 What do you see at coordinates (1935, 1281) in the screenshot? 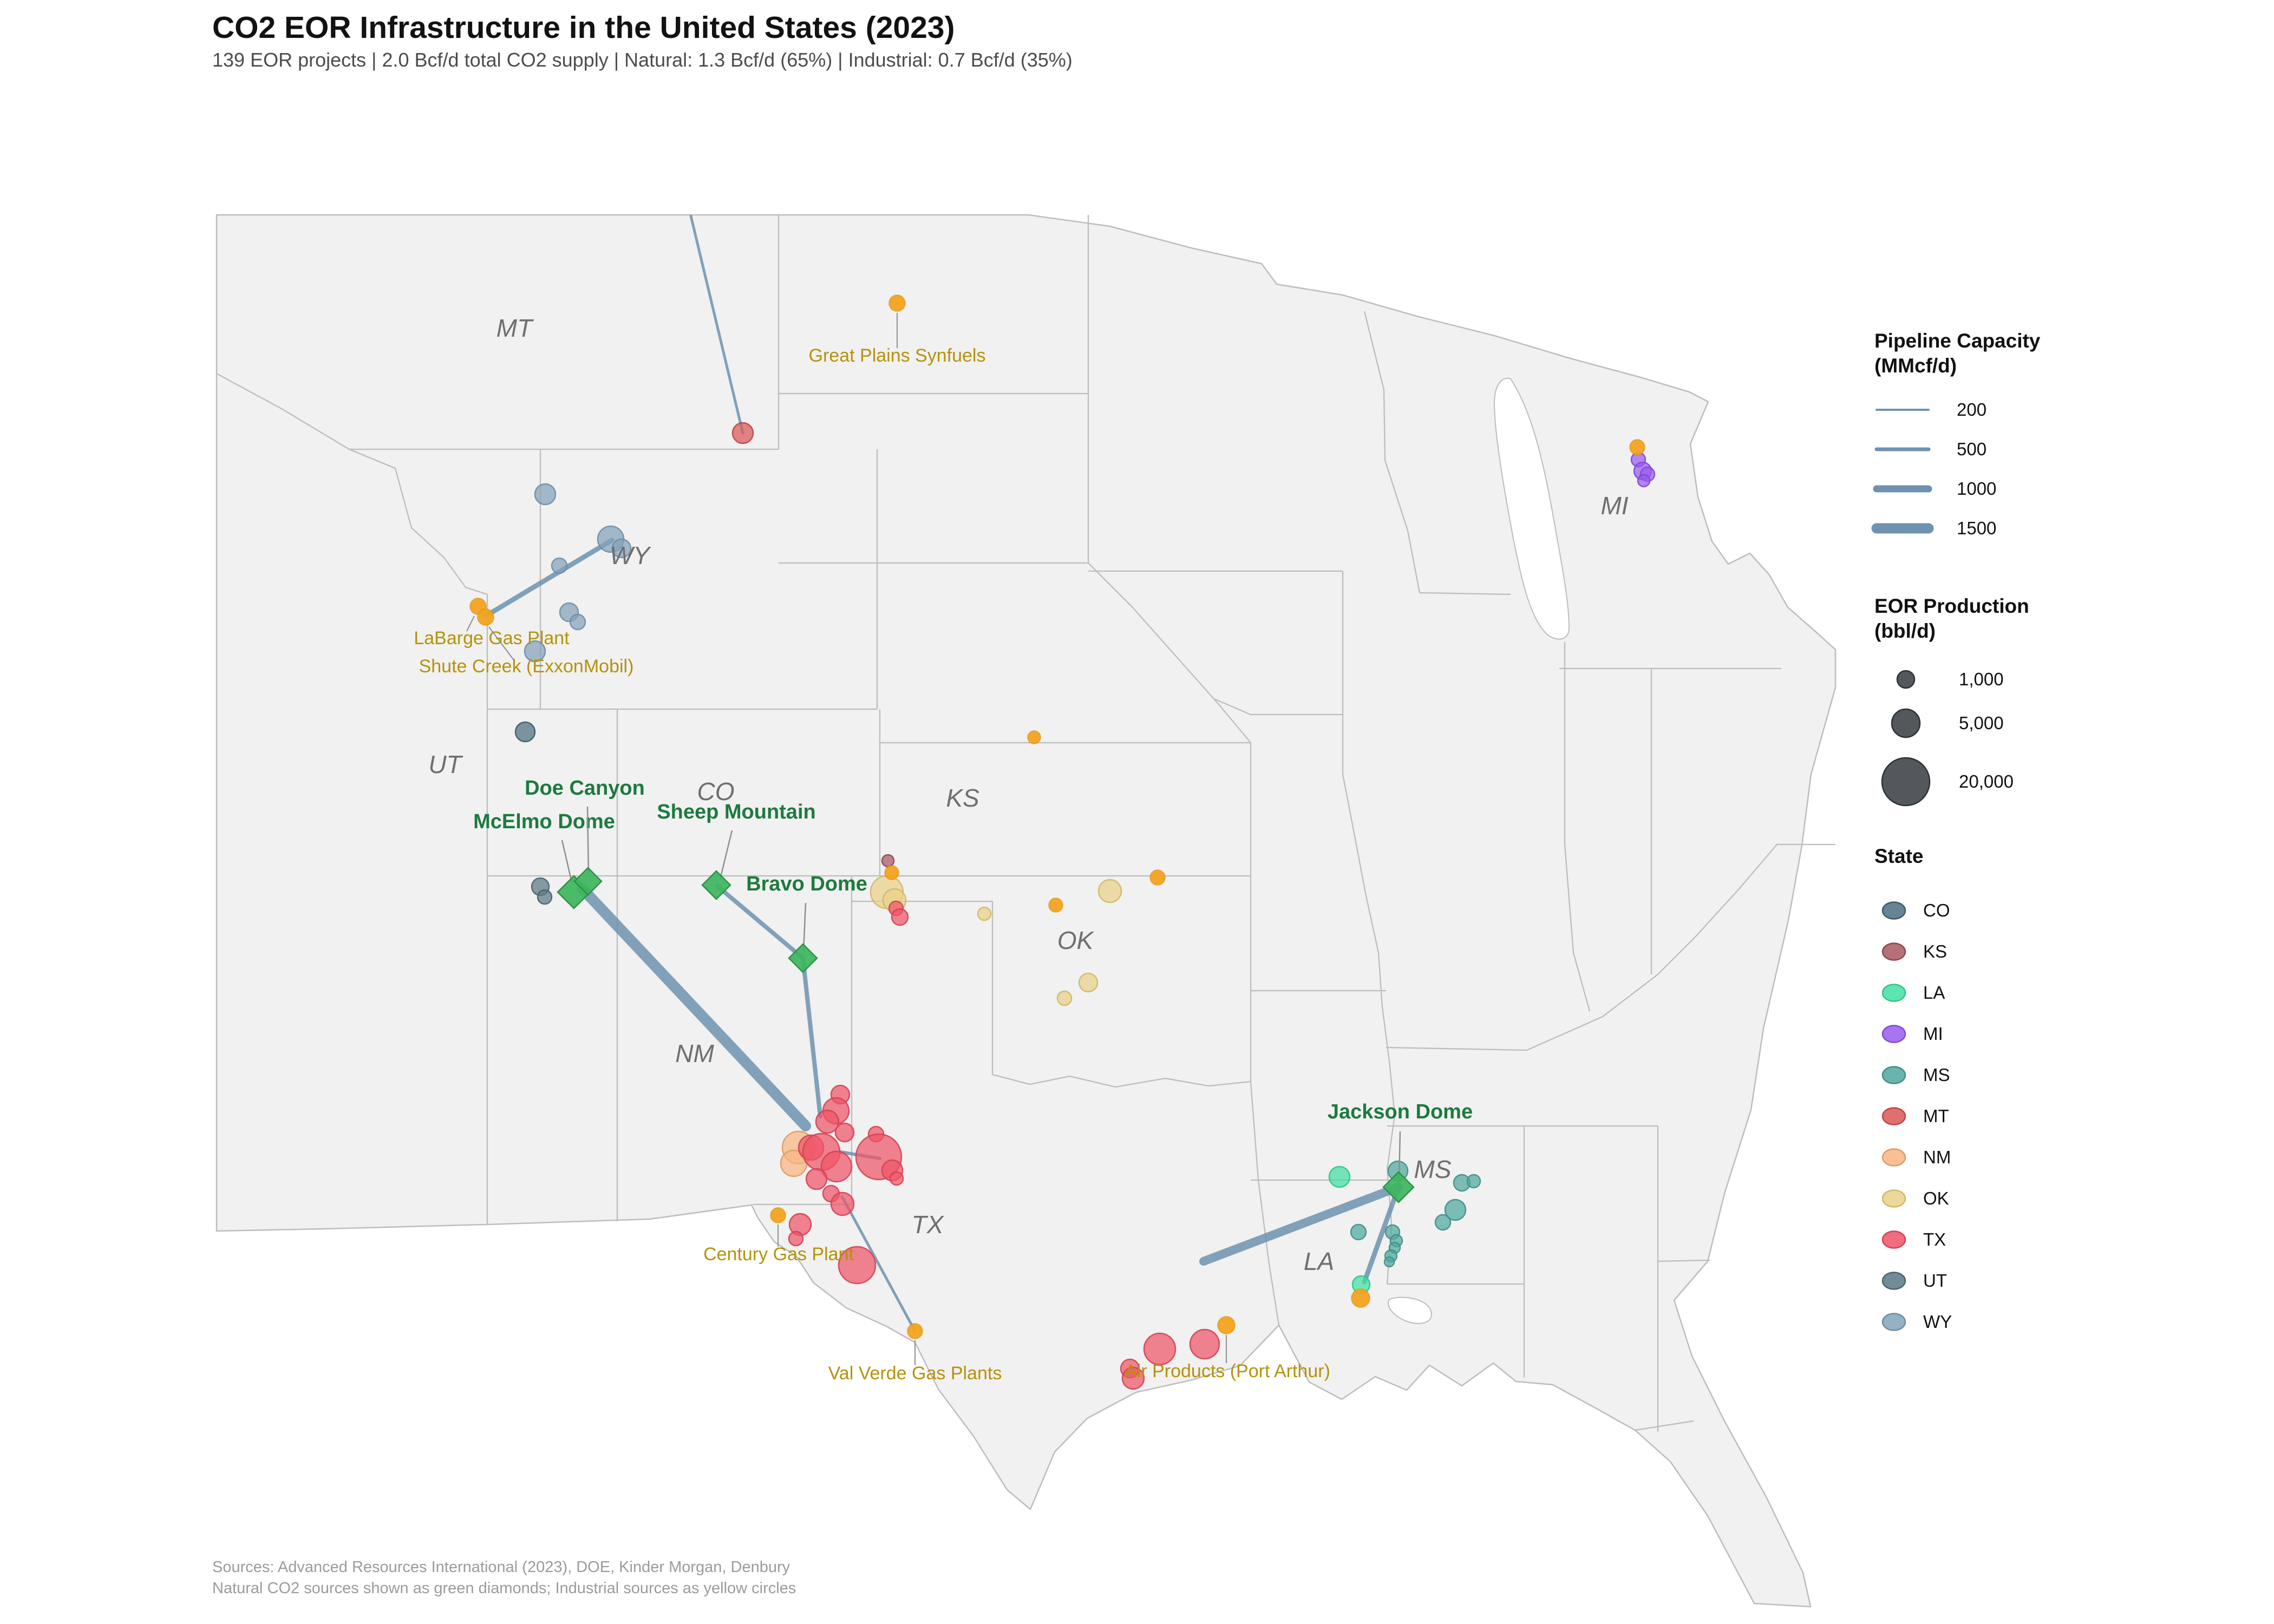
I see `legend-state-label: UT` at bounding box center [1935, 1281].